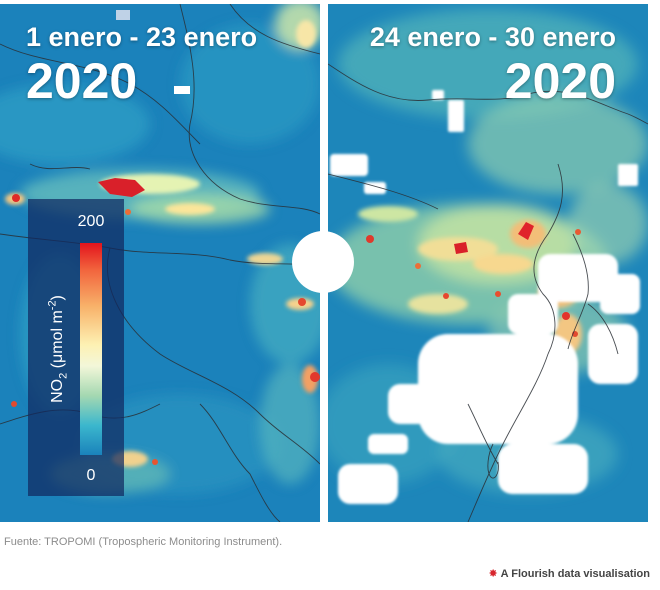 The image size is (660, 590). What do you see at coordinates (91, 221) in the screenshot?
I see `legend-max-label: 200` at bounding box center [91, 221].